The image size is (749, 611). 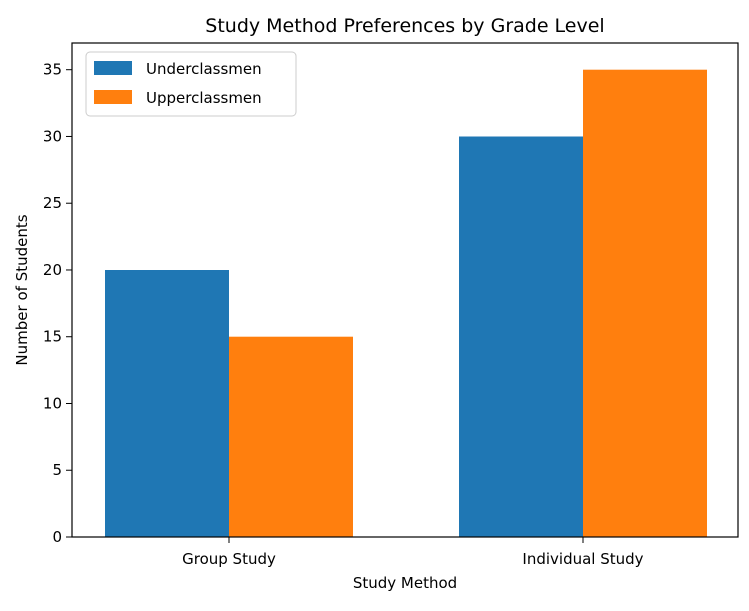 I want to click on legend-label-upperclassmen: Upperclassmen, so click(x=204, y=98).